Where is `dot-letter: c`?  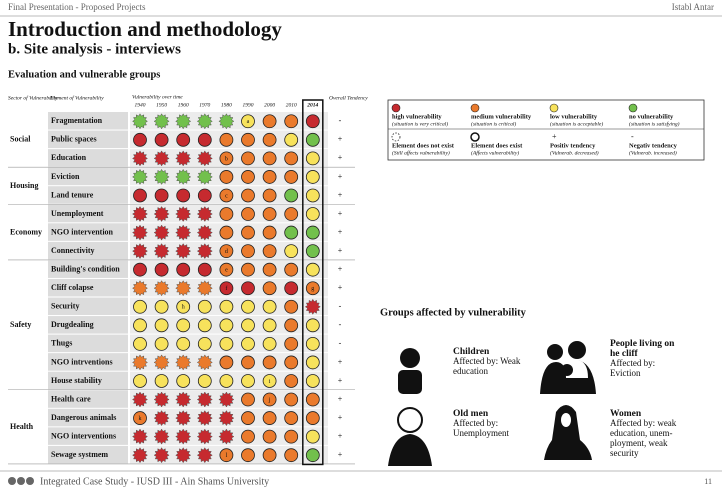 dot-letter: c is located at coordinates (226, 196).